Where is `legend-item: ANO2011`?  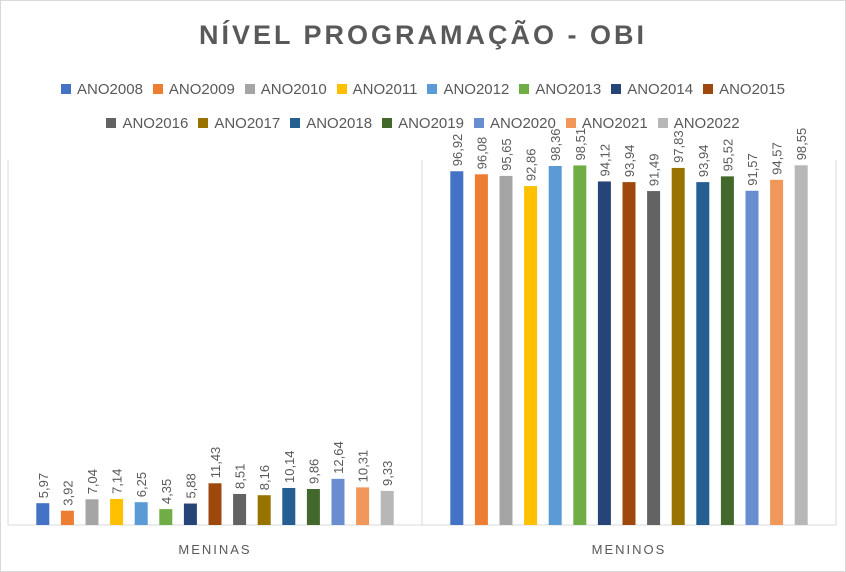 legend-item: ANO2011 is located at coordinates (377, 89).